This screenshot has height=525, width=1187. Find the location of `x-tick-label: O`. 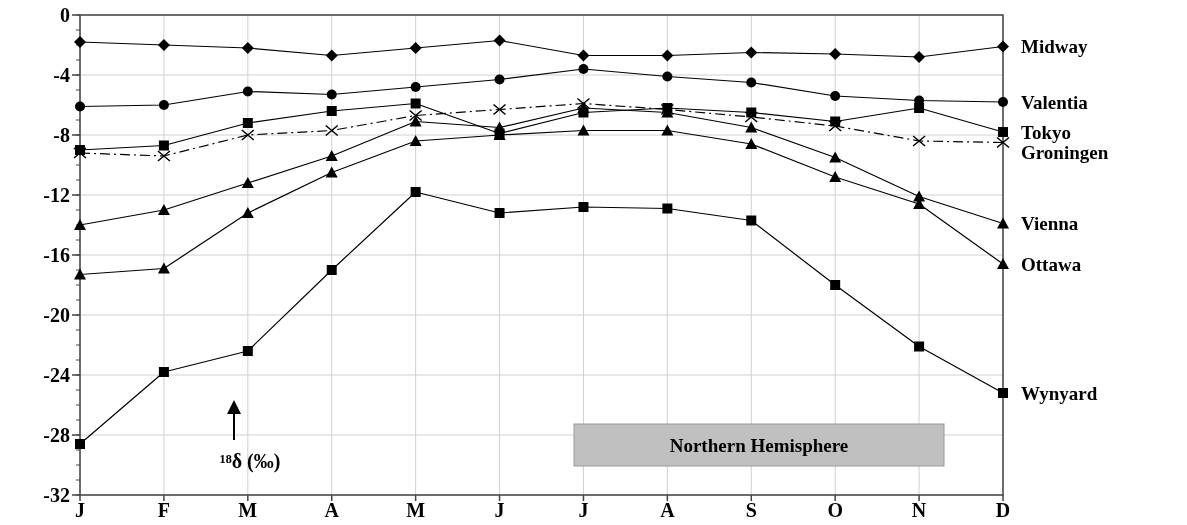

x-tick-label: O is located at coordinates (835, 510).